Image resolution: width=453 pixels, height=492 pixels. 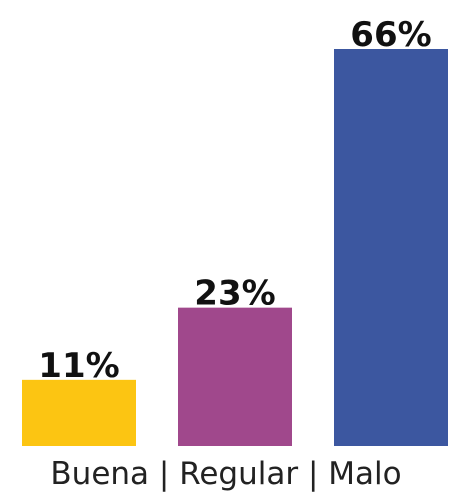 I want to click on value-label: 11%, so click(x=78, y=366).